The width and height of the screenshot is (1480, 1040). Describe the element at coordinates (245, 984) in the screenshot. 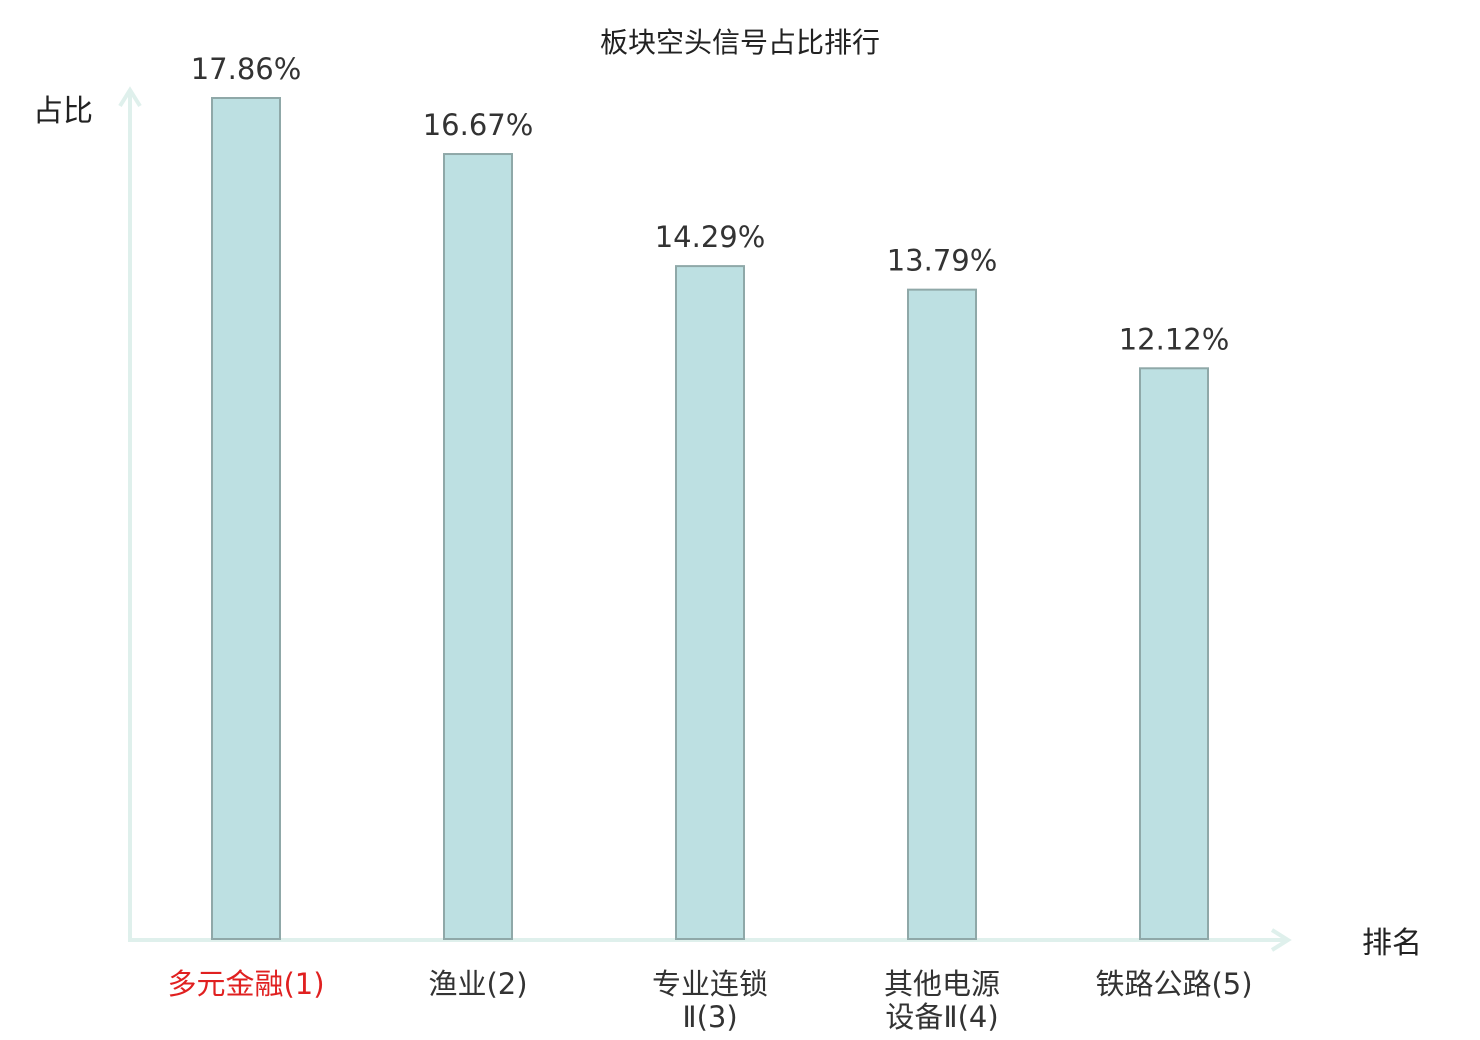

I see `category-label: 多元金融(1)` at that location.